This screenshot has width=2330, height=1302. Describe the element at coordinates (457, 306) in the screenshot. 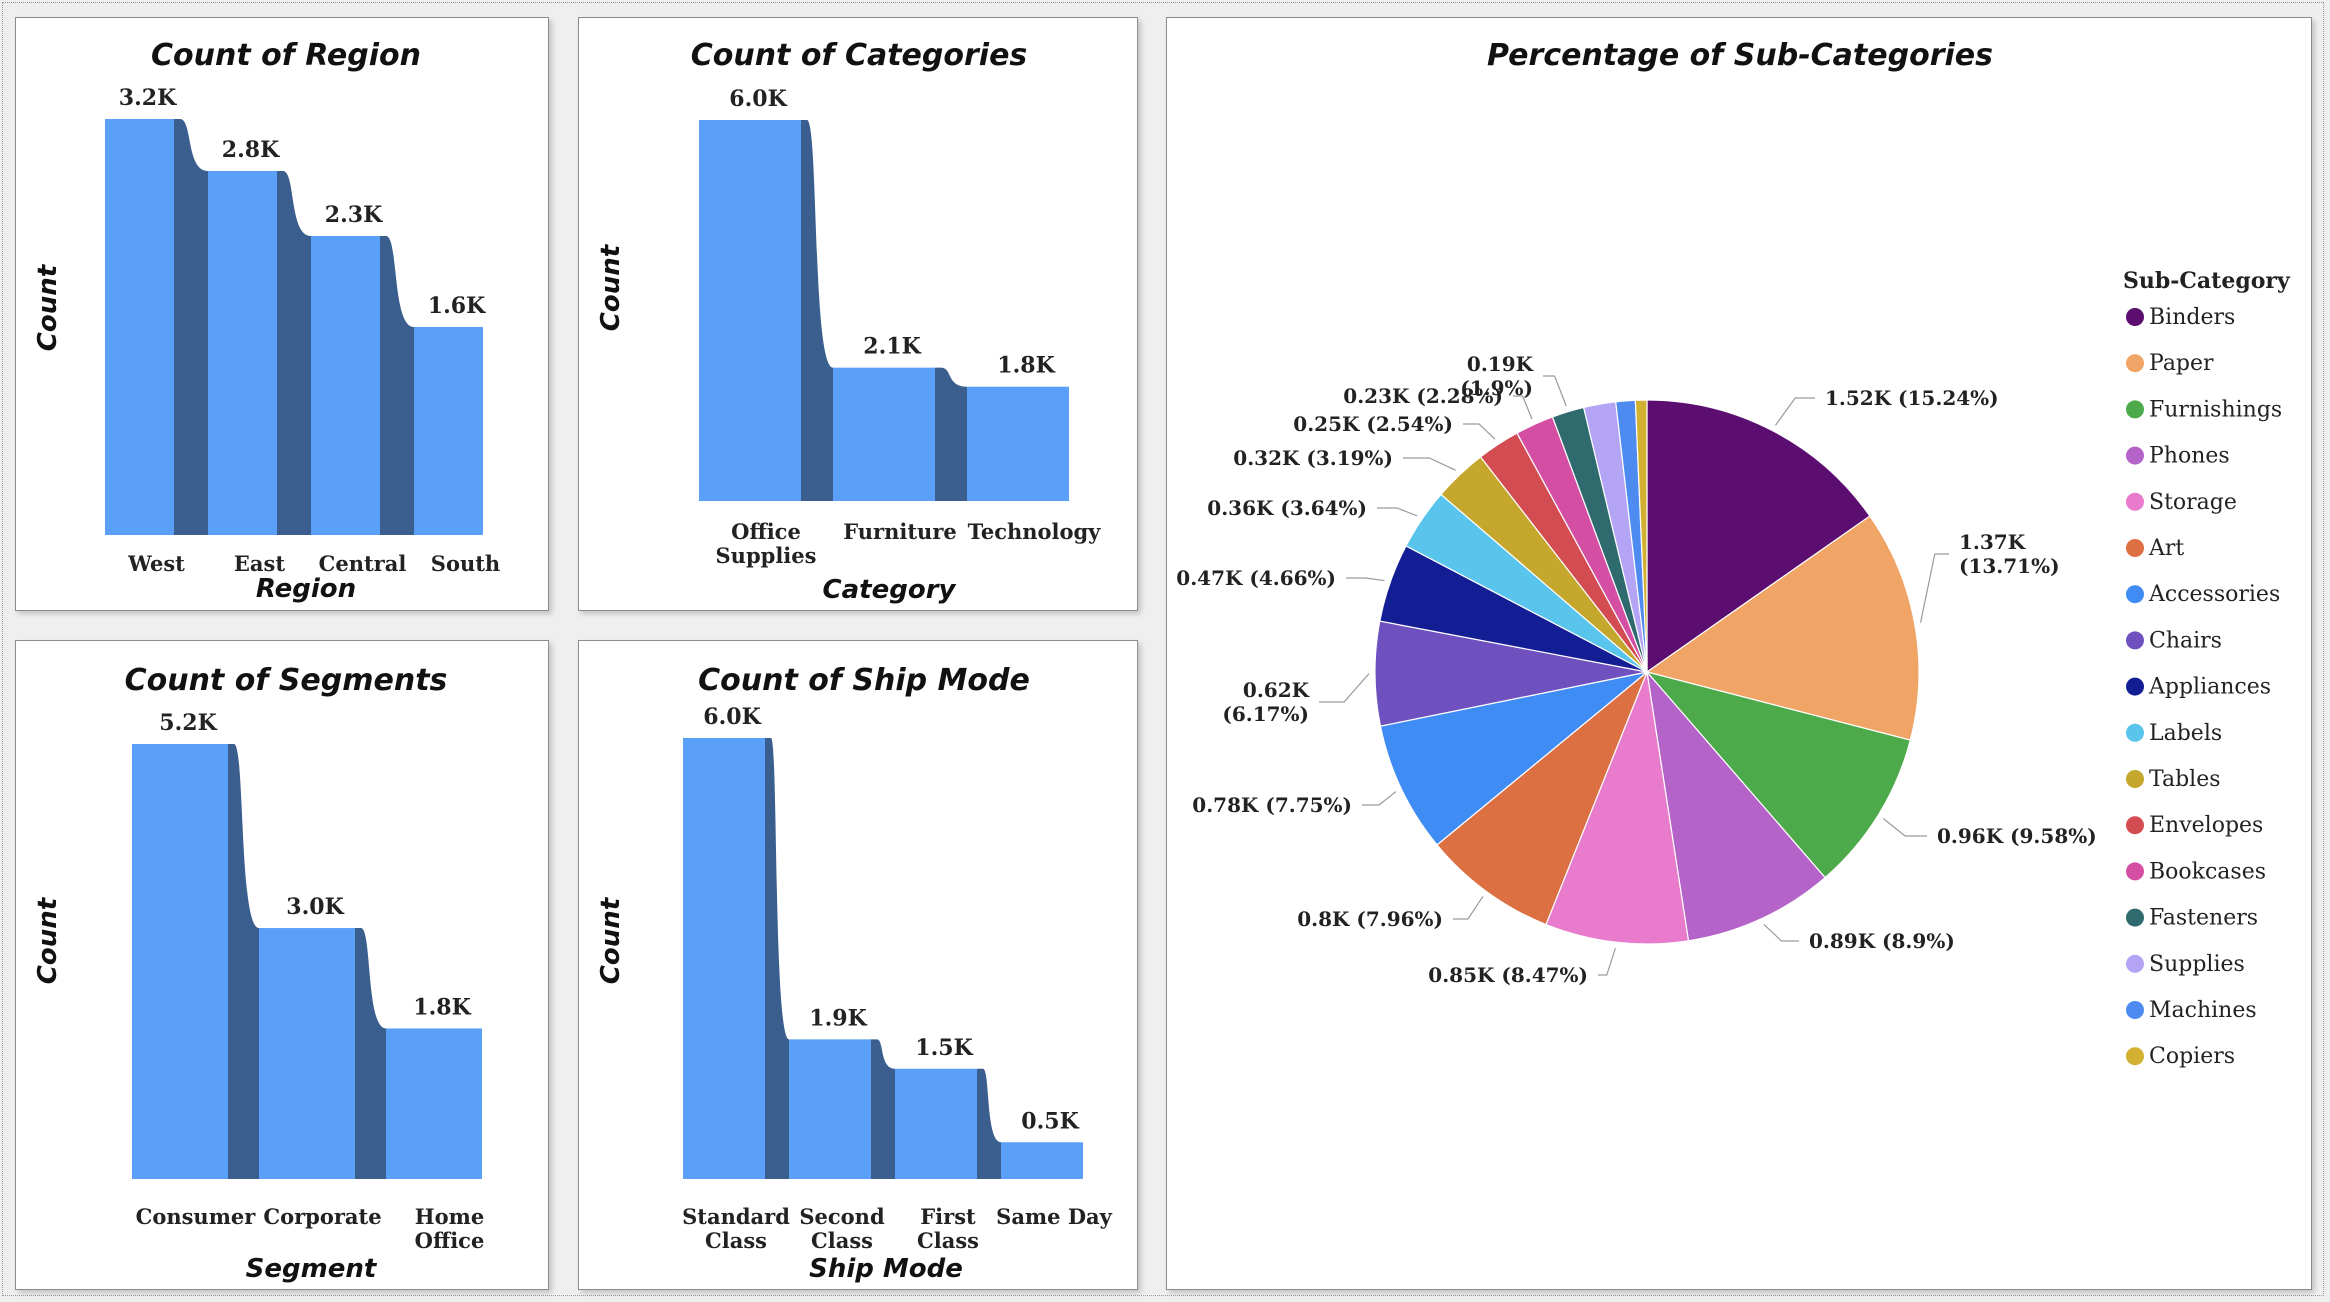

I see `data-label-south: 1.6K` at that location.